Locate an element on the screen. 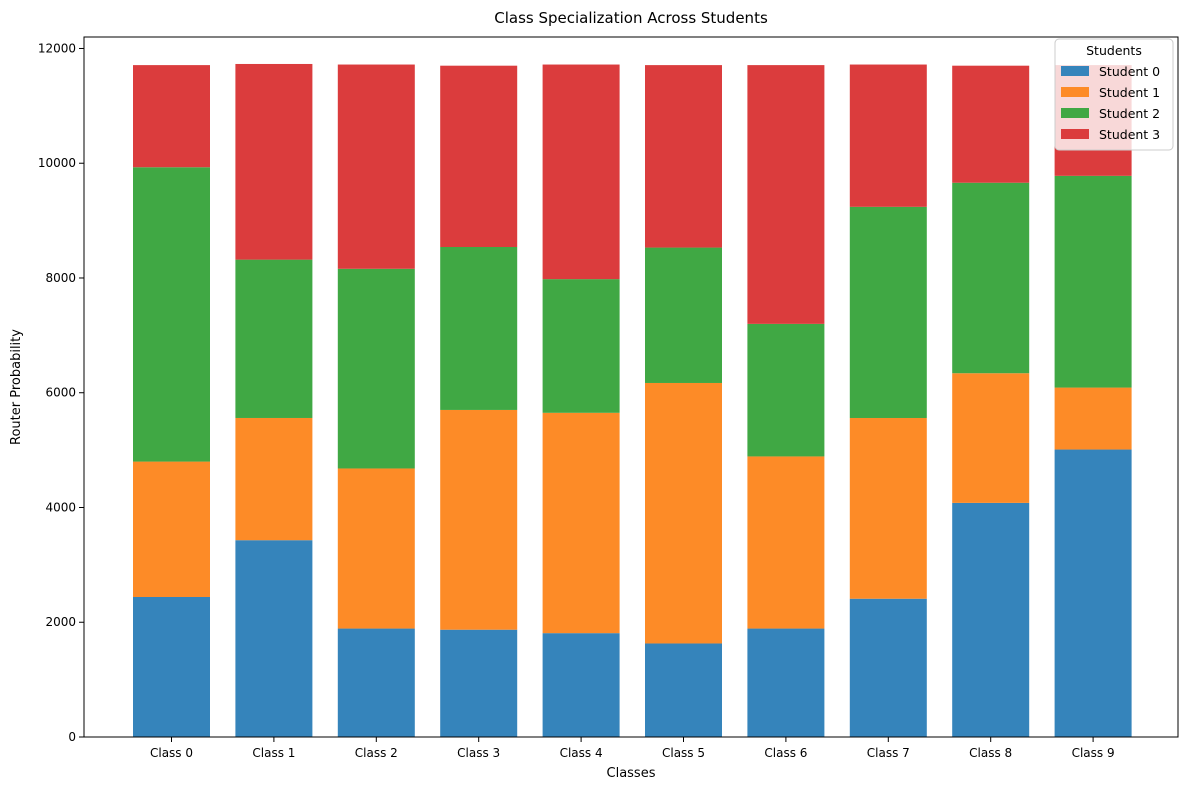 This screenshot has height=790, width=1189. y-axis-label: Router Probability is located at coordinates (16, 387).